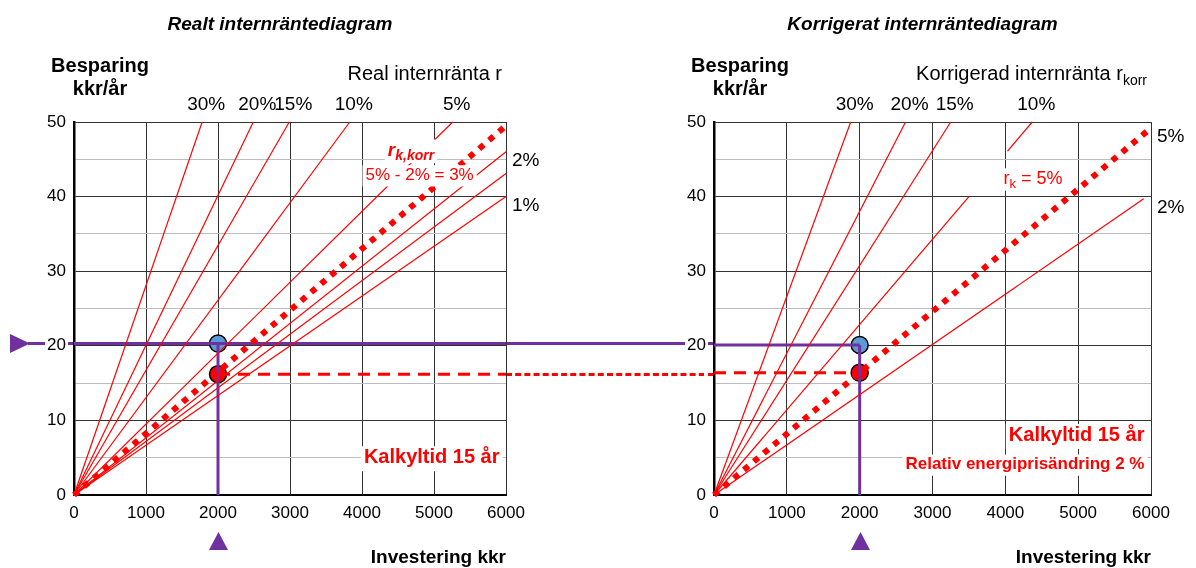 Image resolution: width=1196 pixels, height=568 pixels. What do you see at coordinates (425, 73) in the screenshot?
I see `legend-title: Real internränta r` at bounding box center [425, 73].